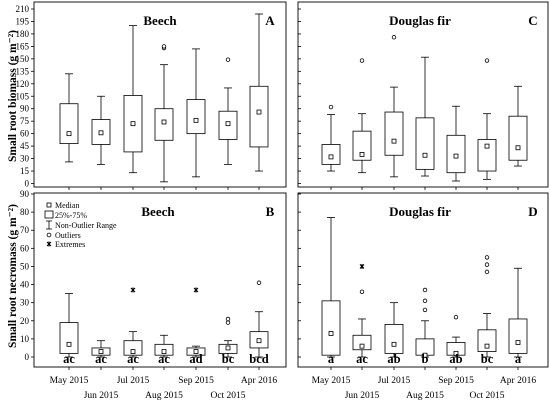  I want to click on panel-c-box-5-median, so click(456, 156).